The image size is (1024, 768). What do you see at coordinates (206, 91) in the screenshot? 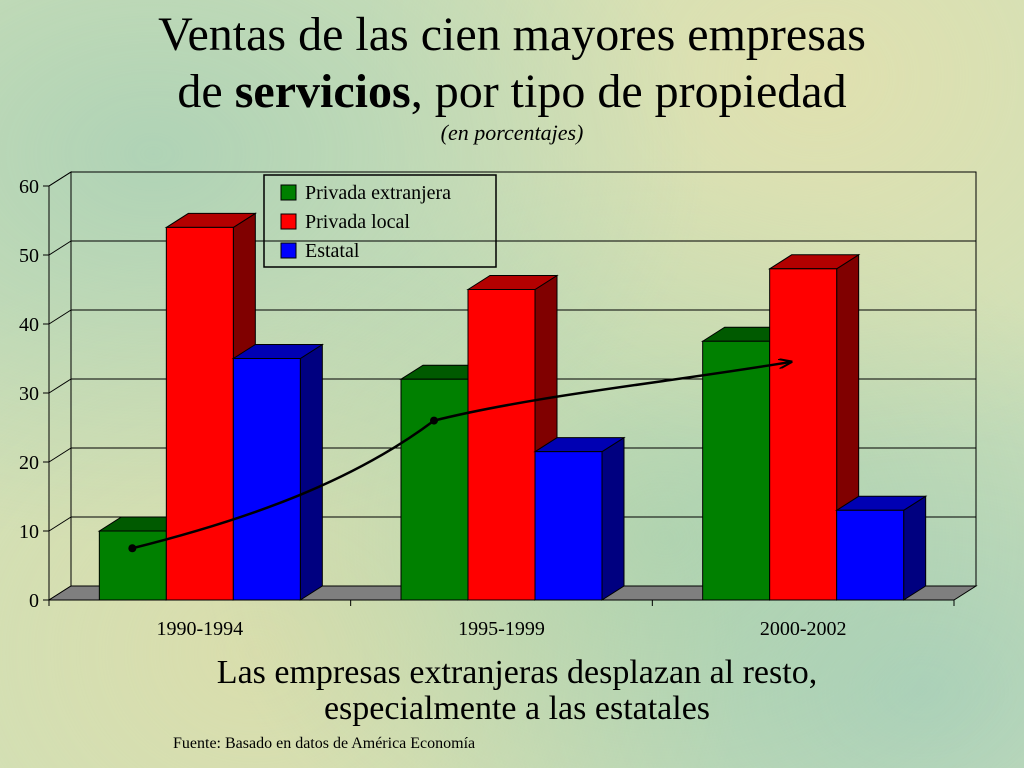
I see `title-prefix: de` at bounding box center [206, 91].